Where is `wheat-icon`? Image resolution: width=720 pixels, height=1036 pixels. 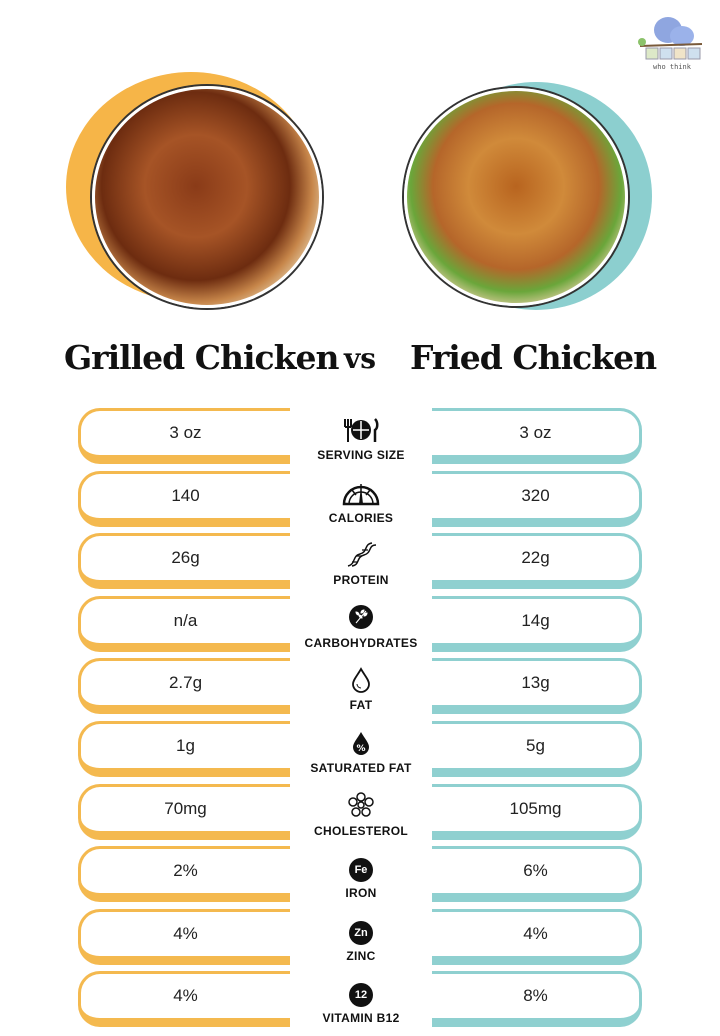
wheat-icon is located at coordinates (361, 619).